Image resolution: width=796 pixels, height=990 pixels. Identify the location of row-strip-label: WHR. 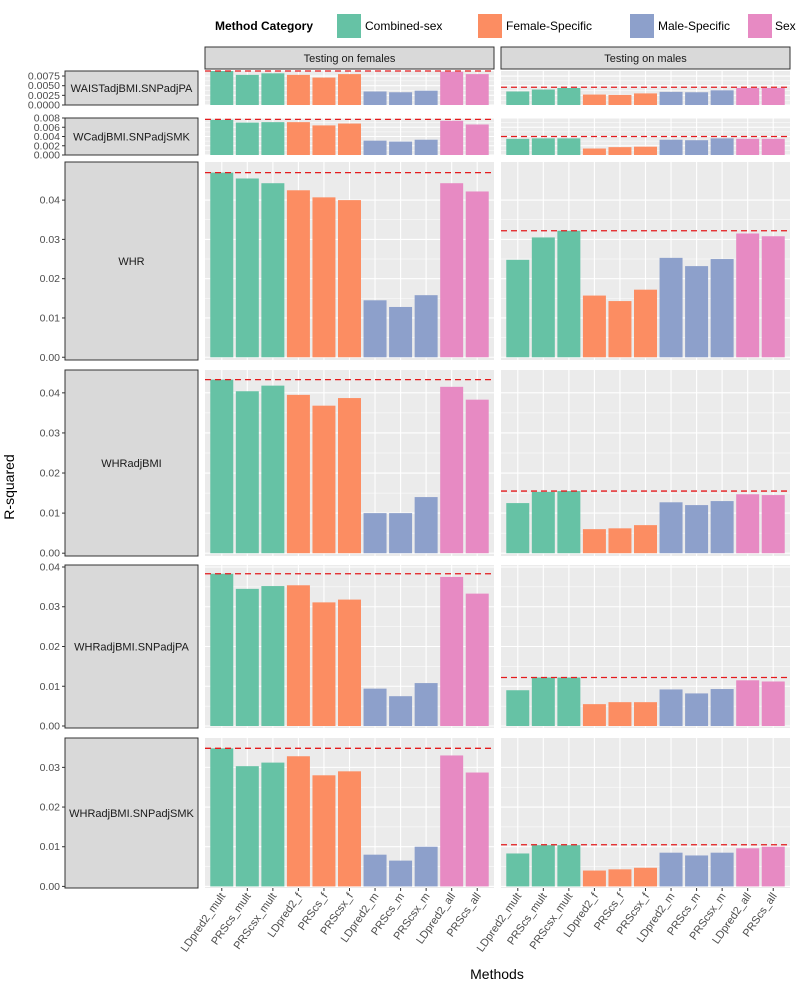
(131, 262).